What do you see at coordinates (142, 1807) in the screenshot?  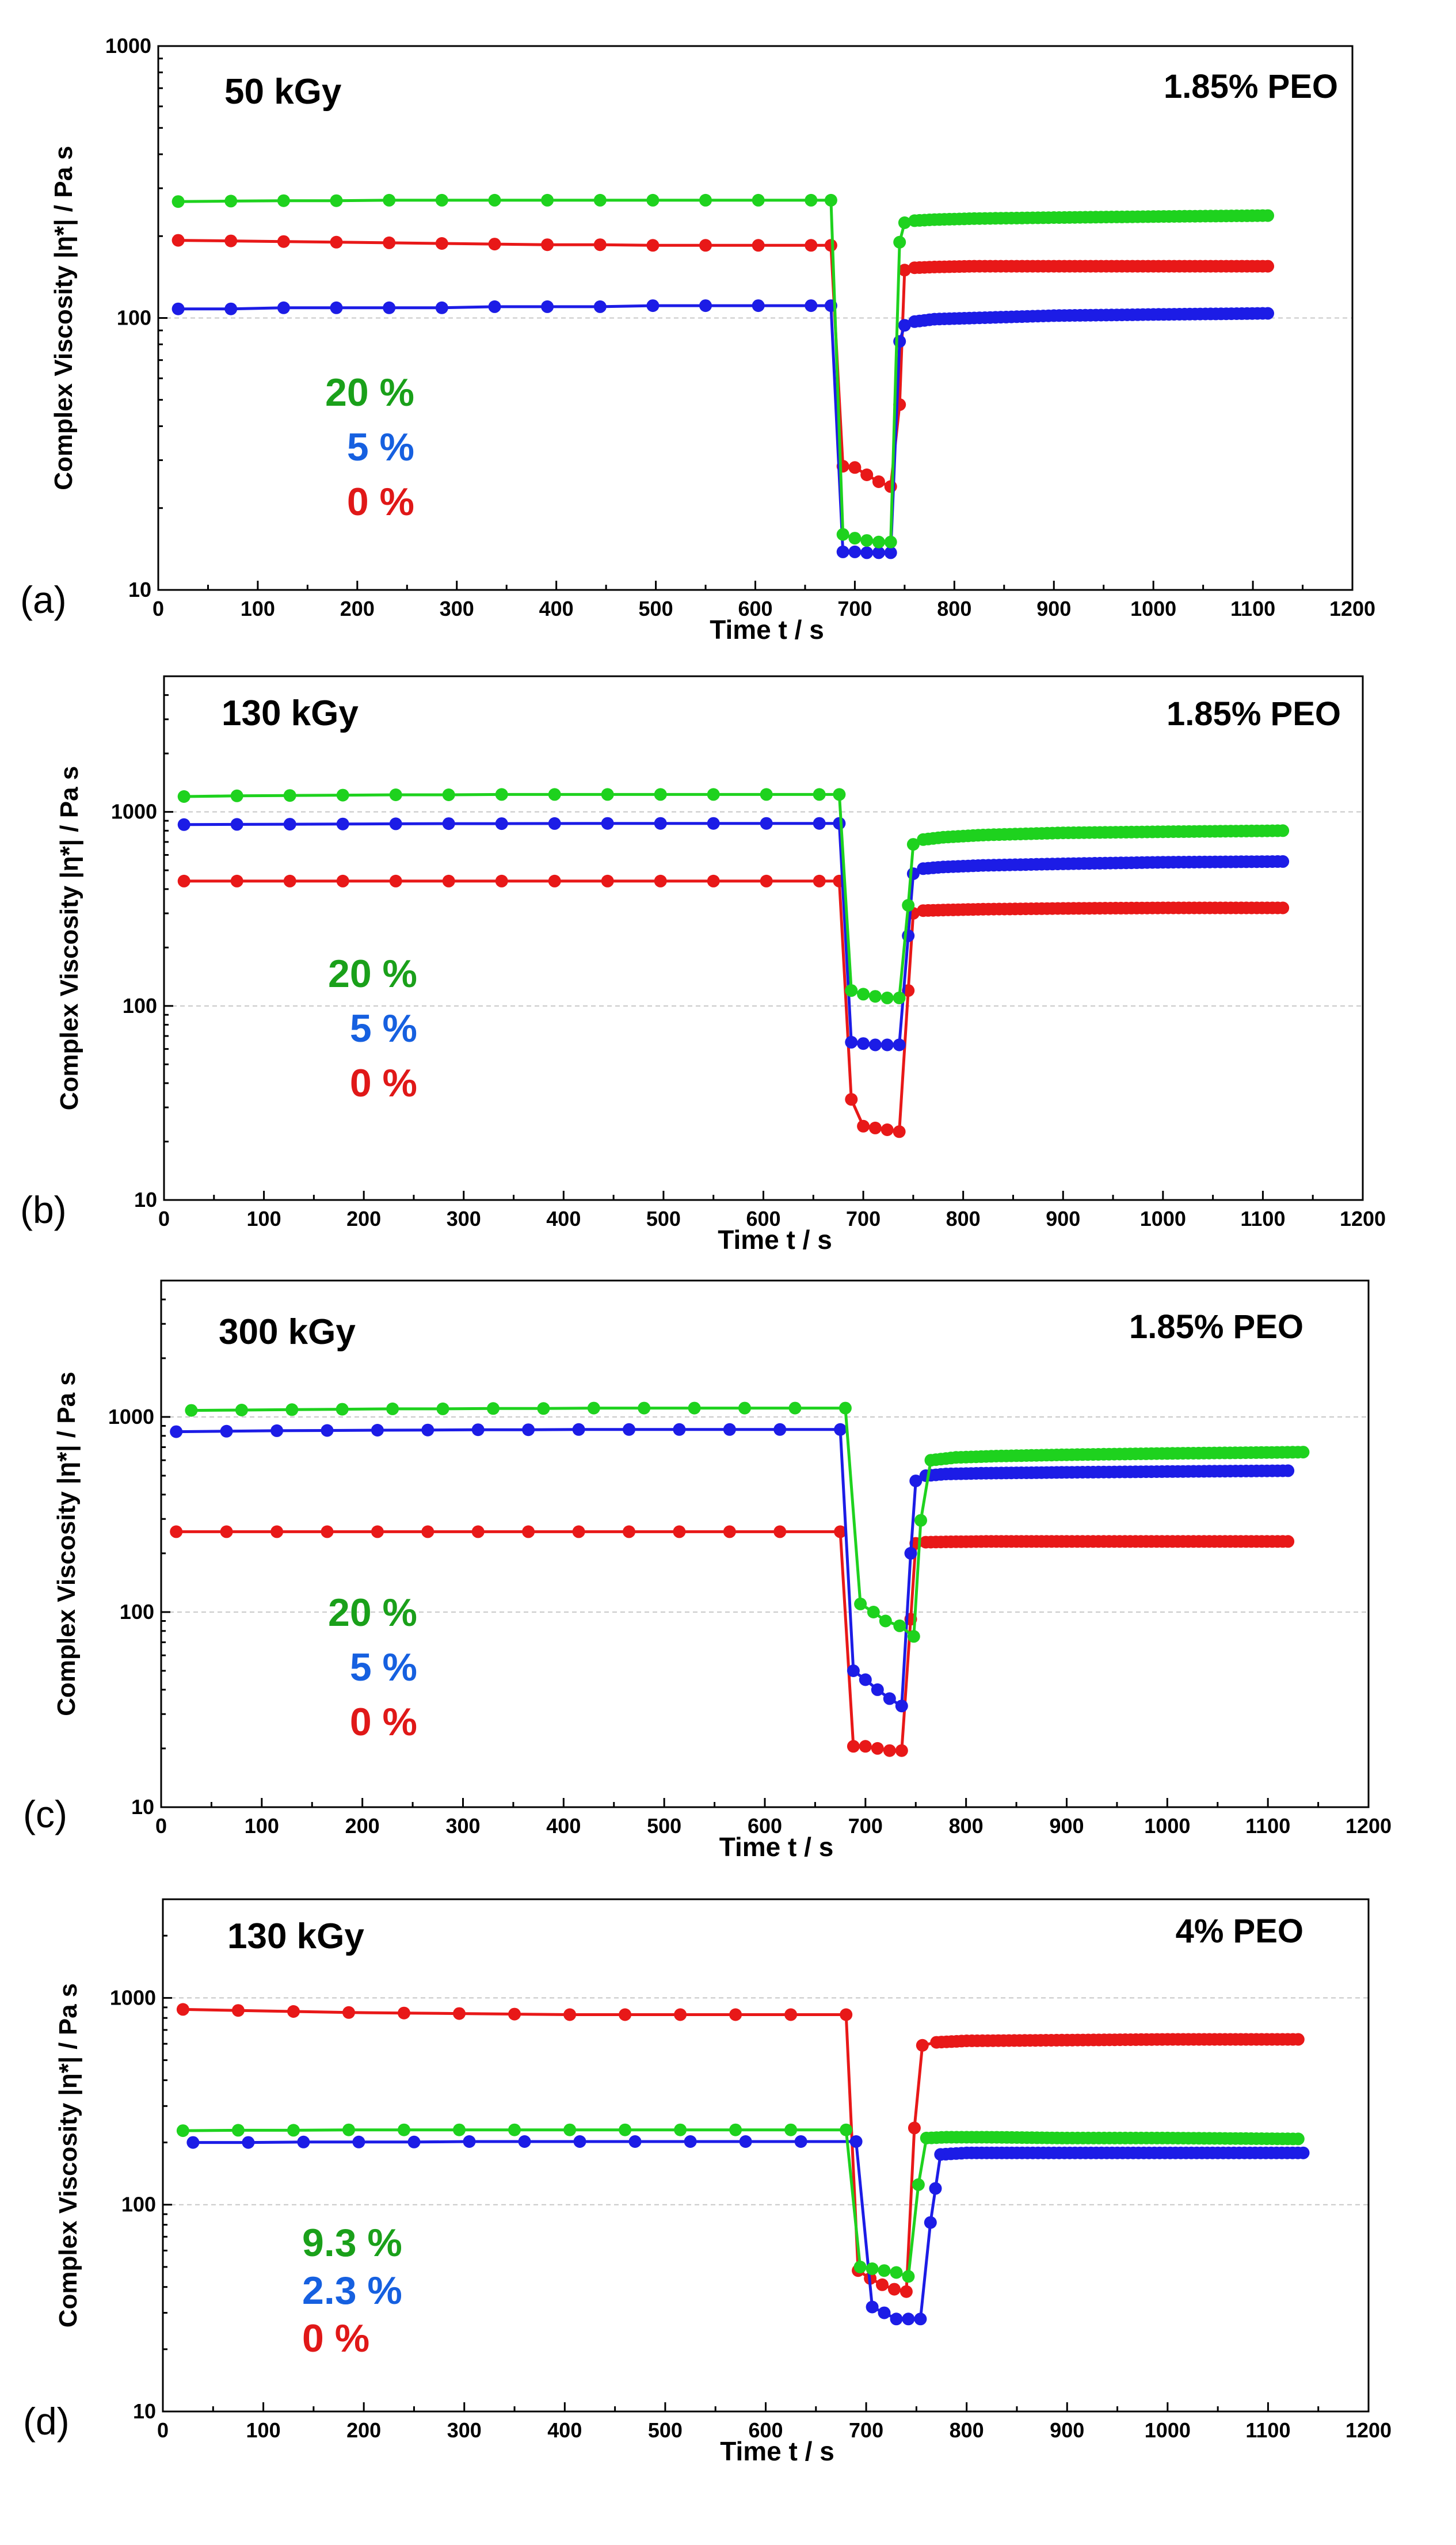 I see `y-tick-label: 10` at bounding box center [142, 1807].